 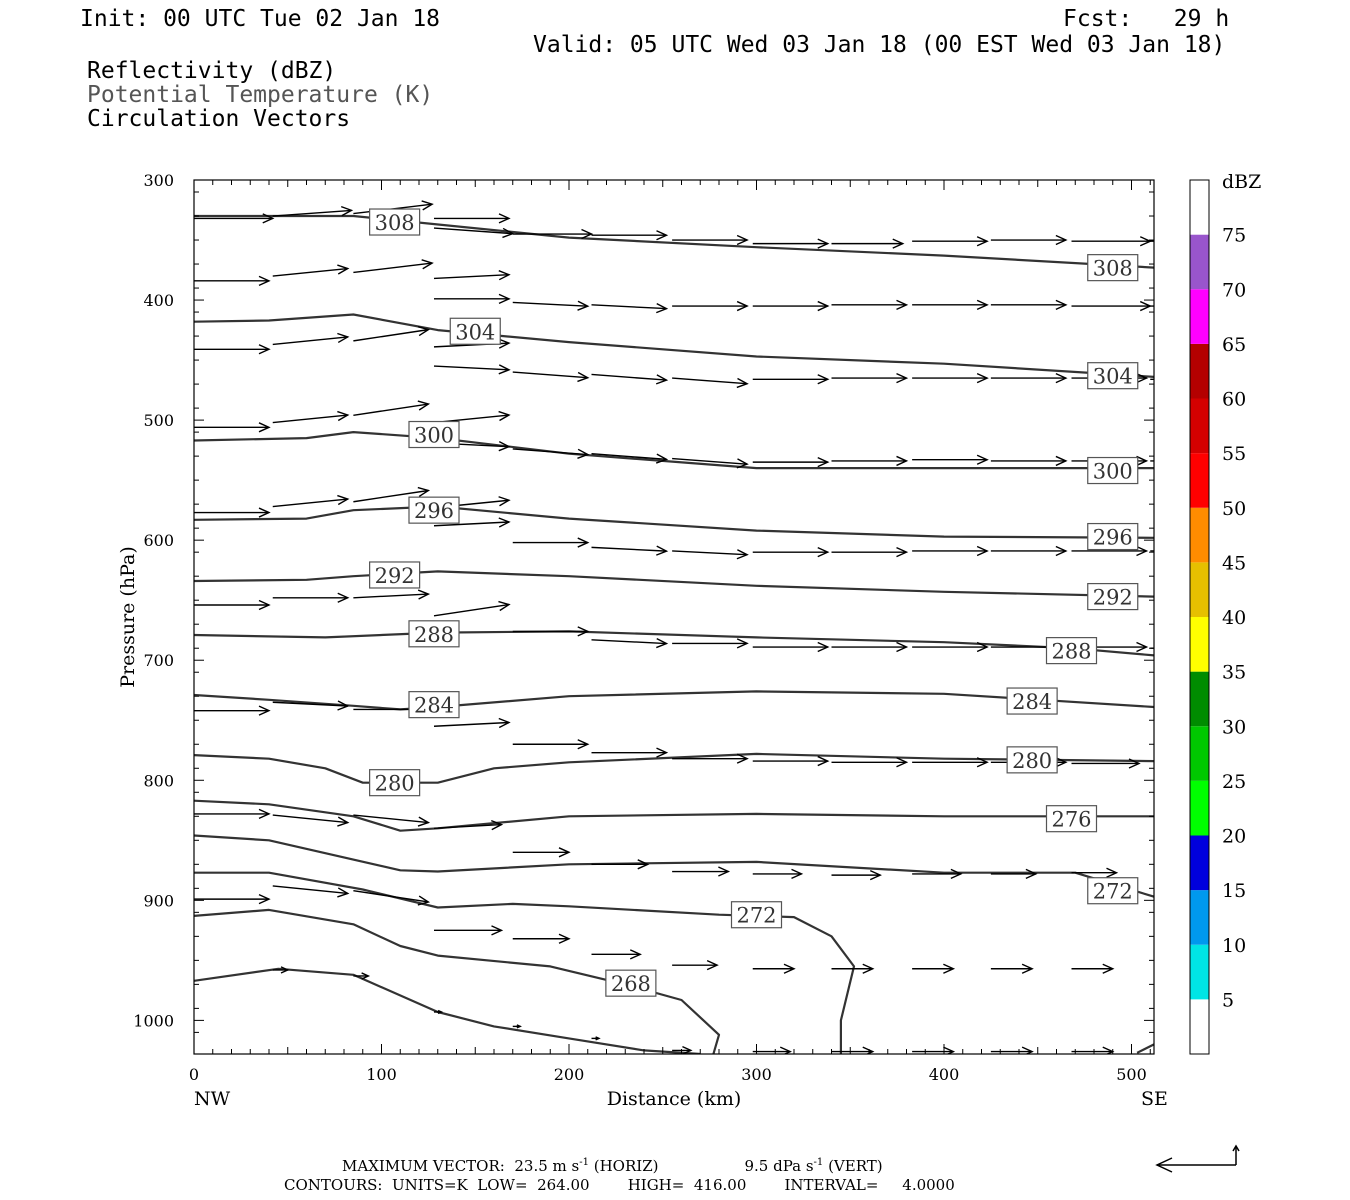 I want to click on contour-label-text: 292, so click(x=1113, y=598).